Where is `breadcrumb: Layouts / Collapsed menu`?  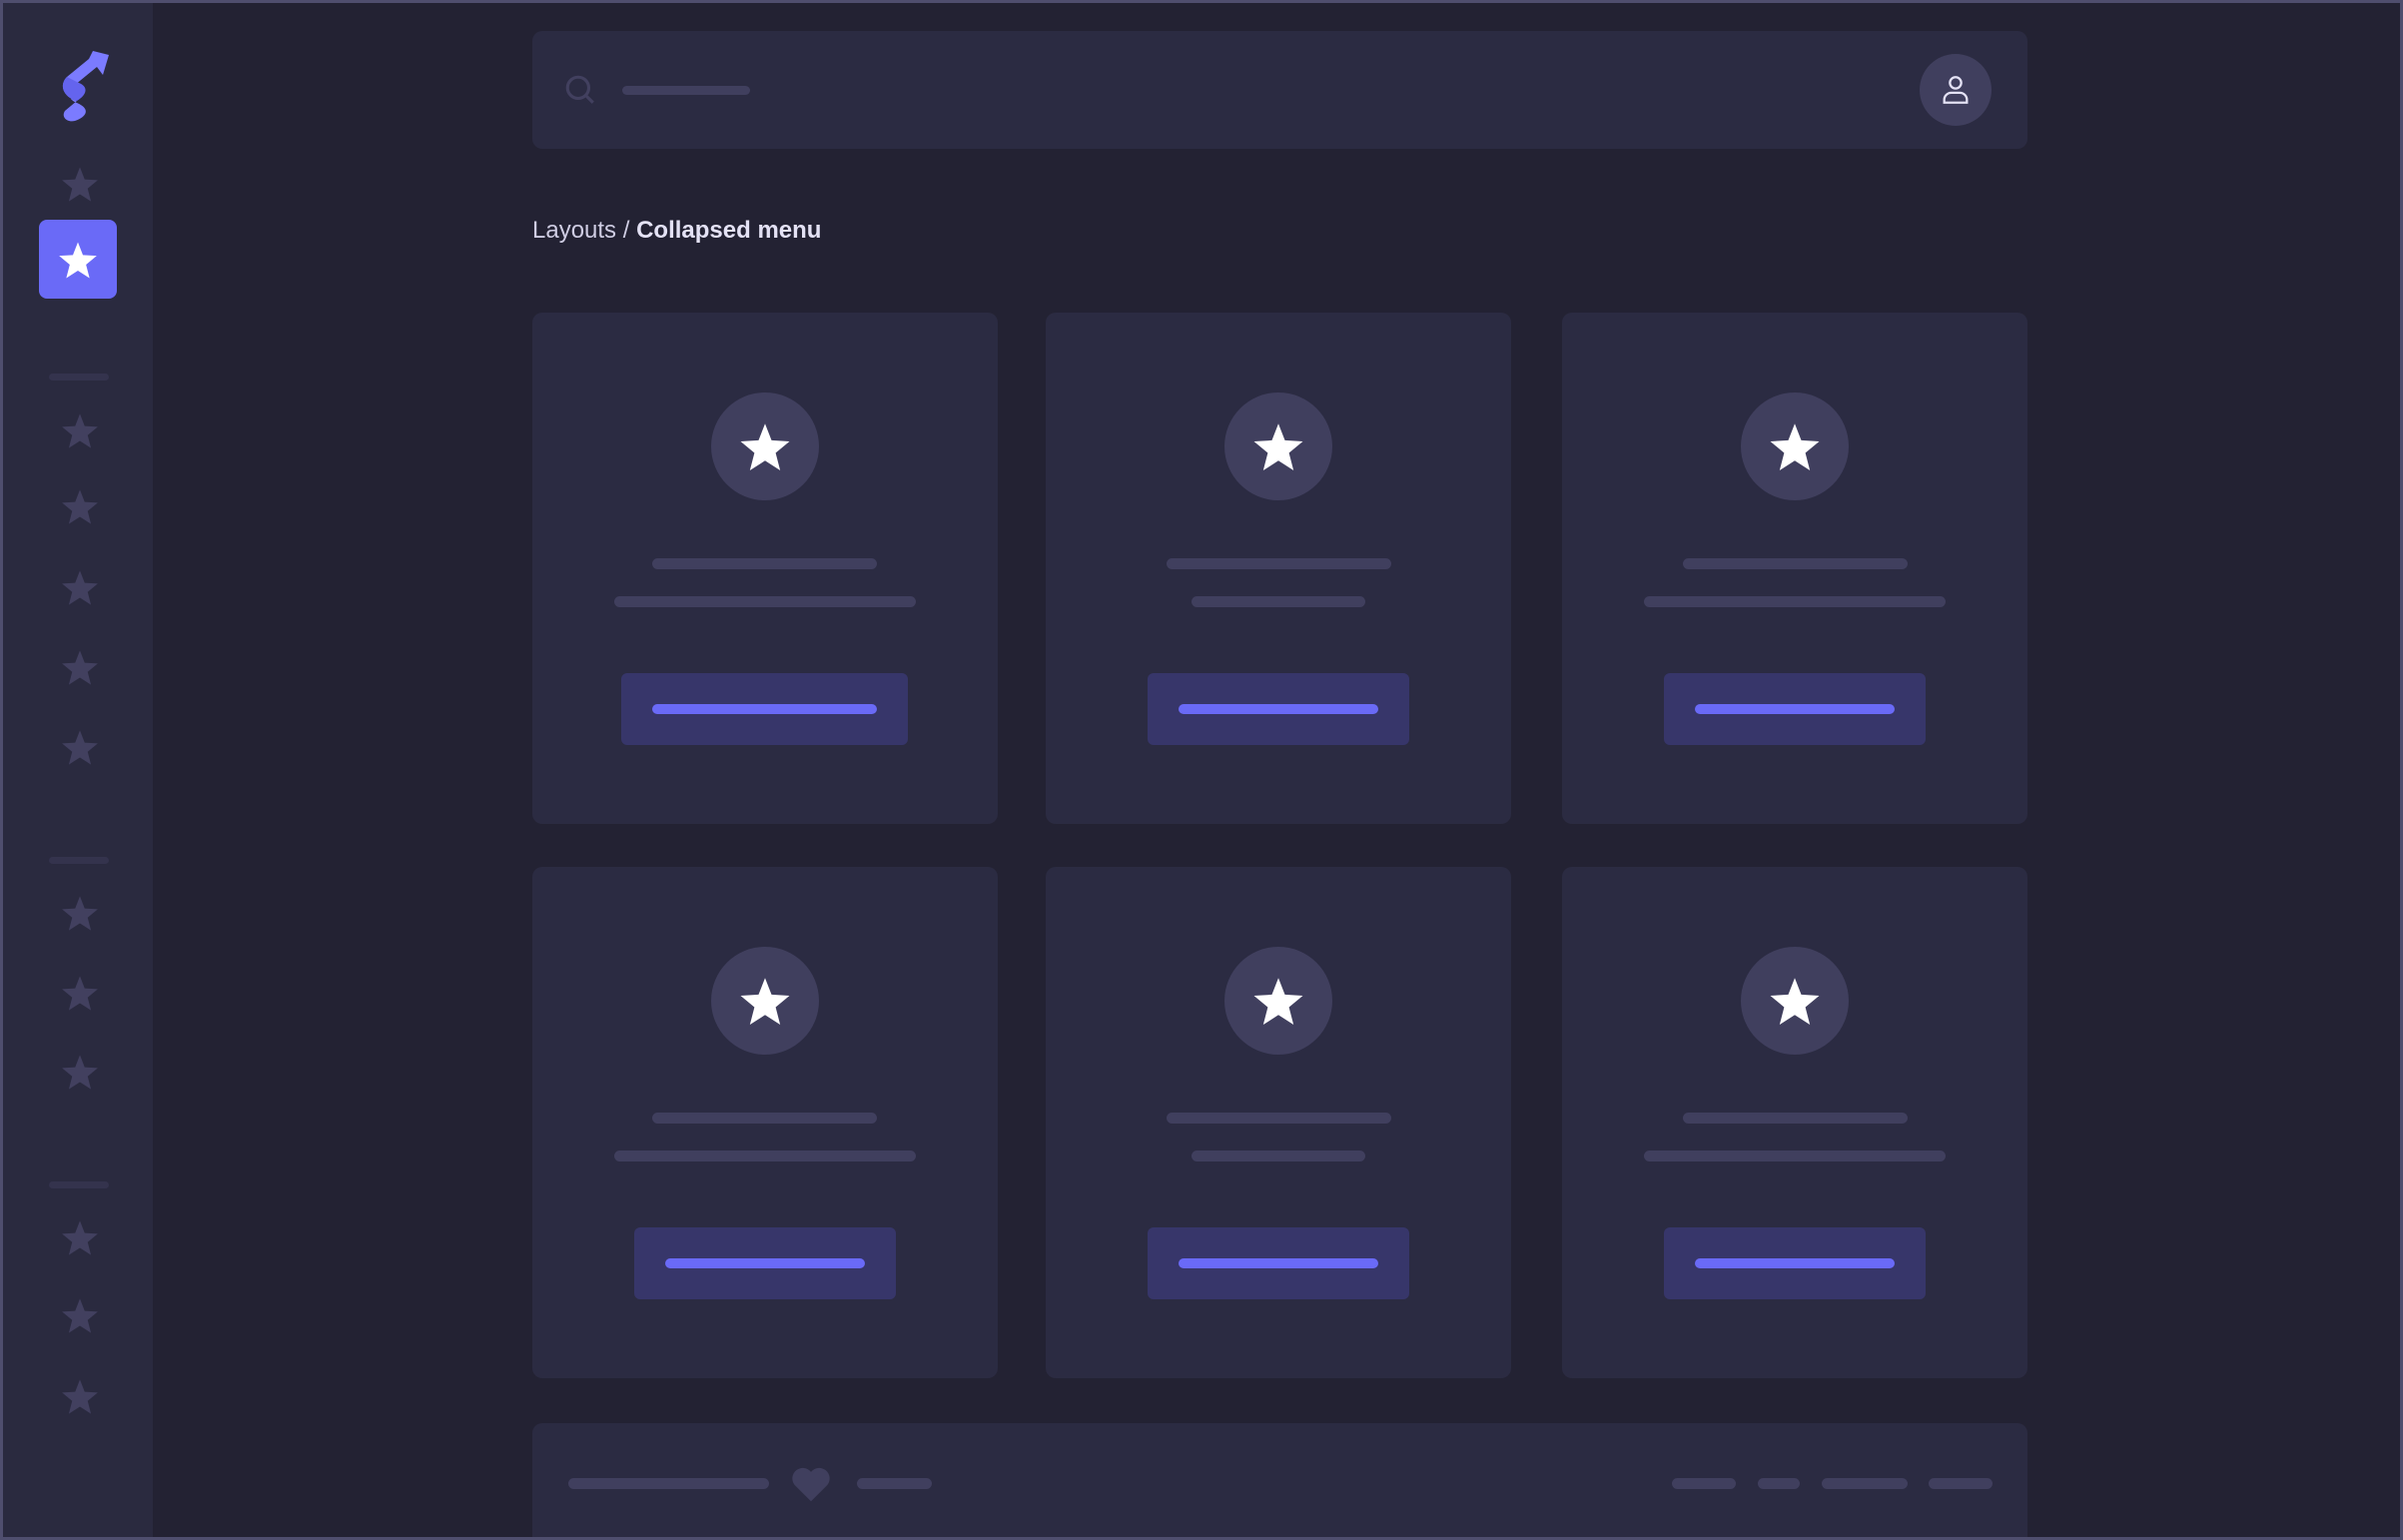
breadcrumb: Layouts / Collapsed menu is located at coordinates (676, 231).